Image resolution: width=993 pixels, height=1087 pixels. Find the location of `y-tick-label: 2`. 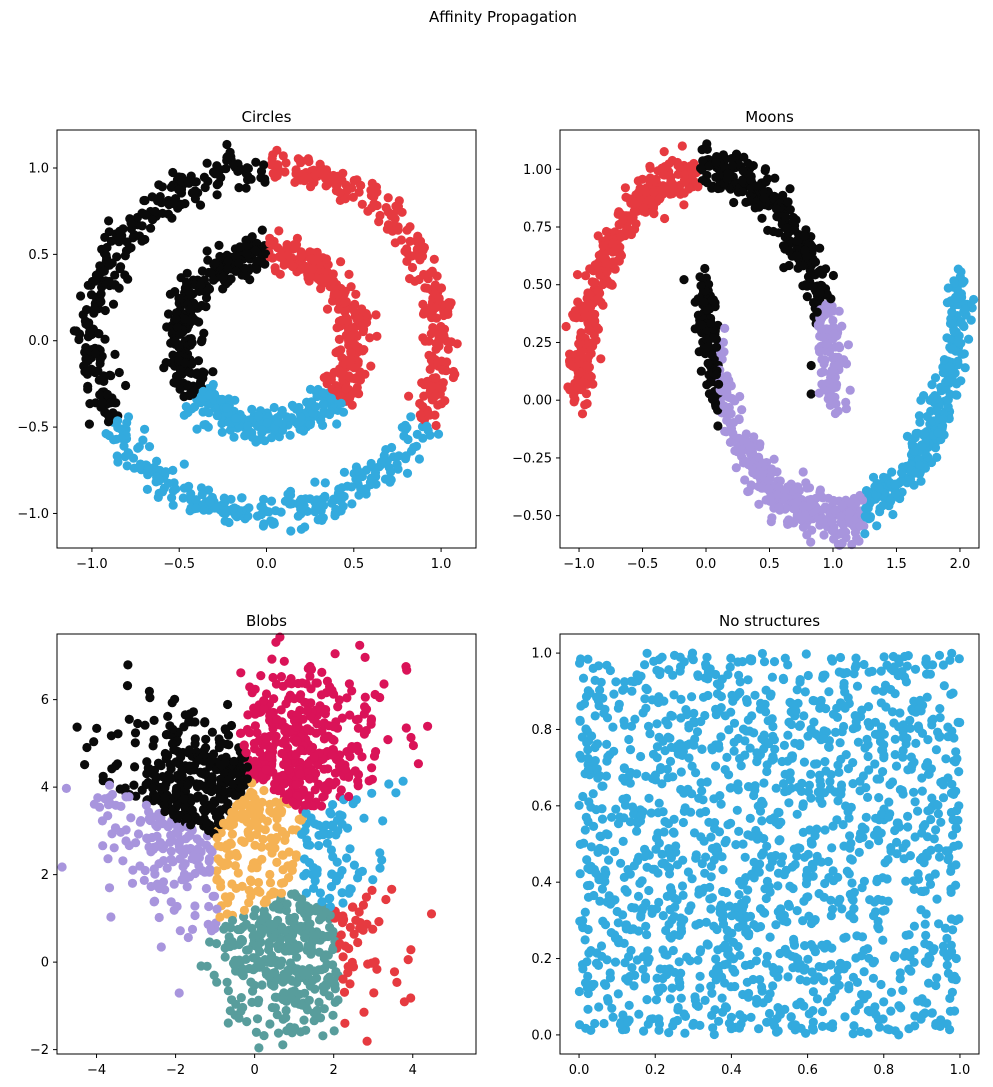

y-tick-label: 2 is located at coordinates (45, 875).